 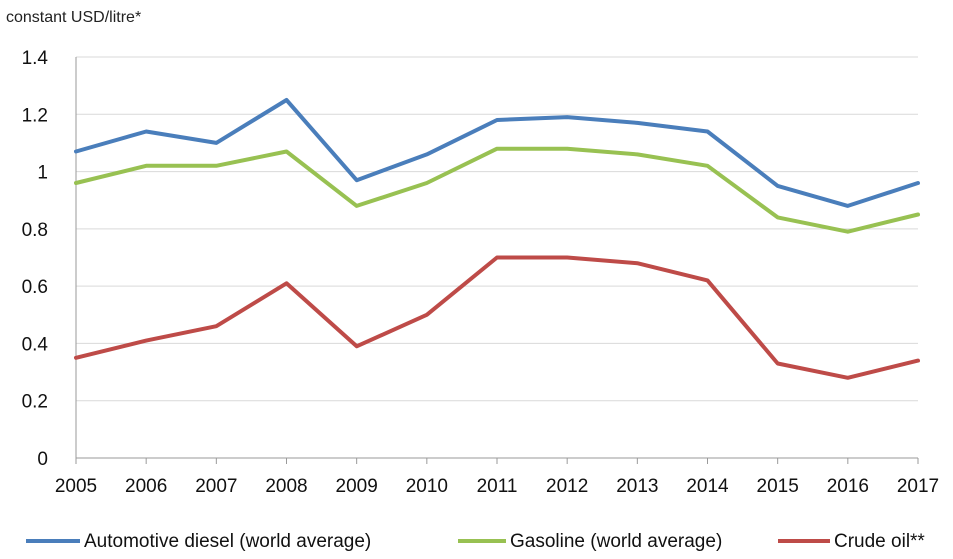 I want to click on x-tick-label: 2012, so click(x=567, y=486).